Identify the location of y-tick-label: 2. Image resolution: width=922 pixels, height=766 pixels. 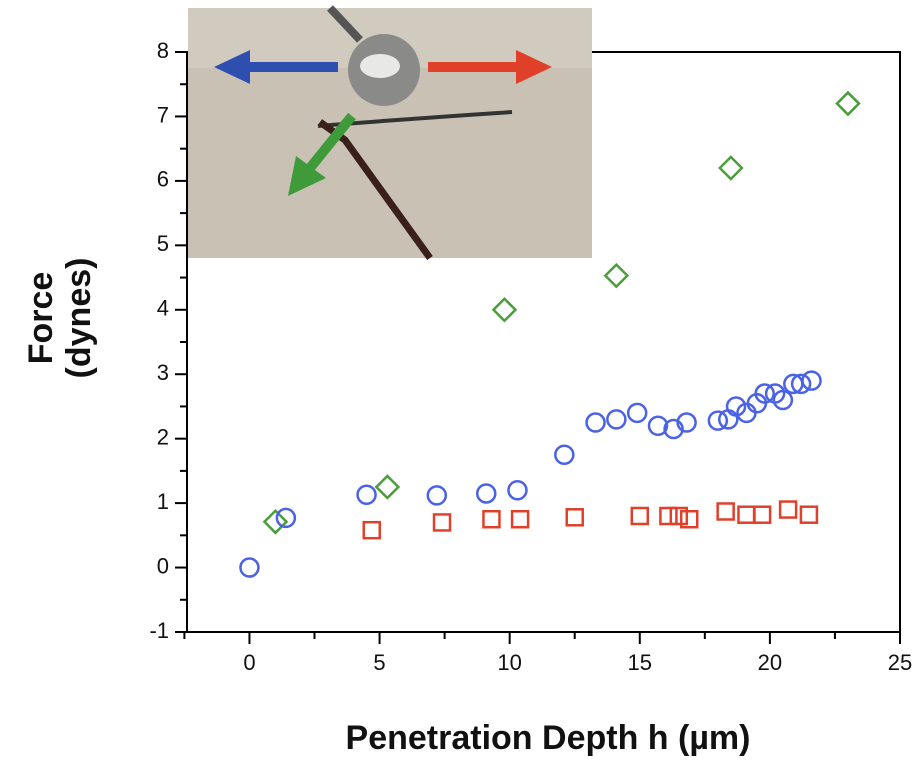
(163, 436).